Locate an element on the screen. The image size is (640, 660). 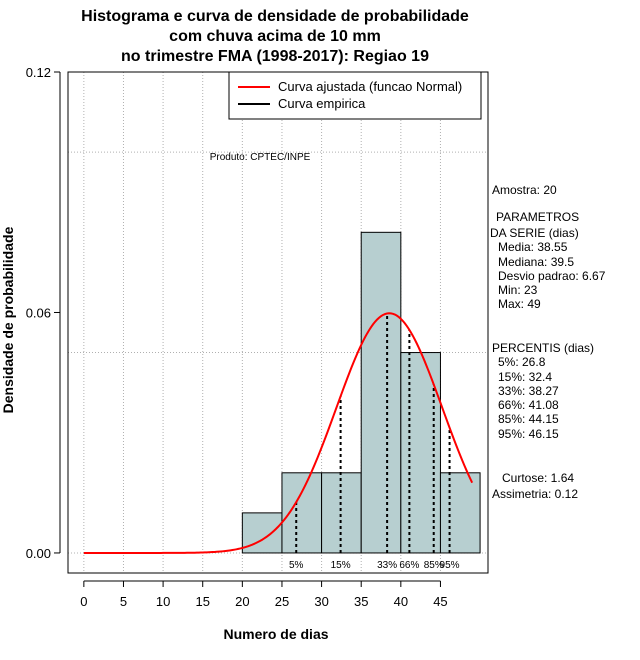
y-axis: 0.00 0.06 0.12 is located at coordinates (43, 313).